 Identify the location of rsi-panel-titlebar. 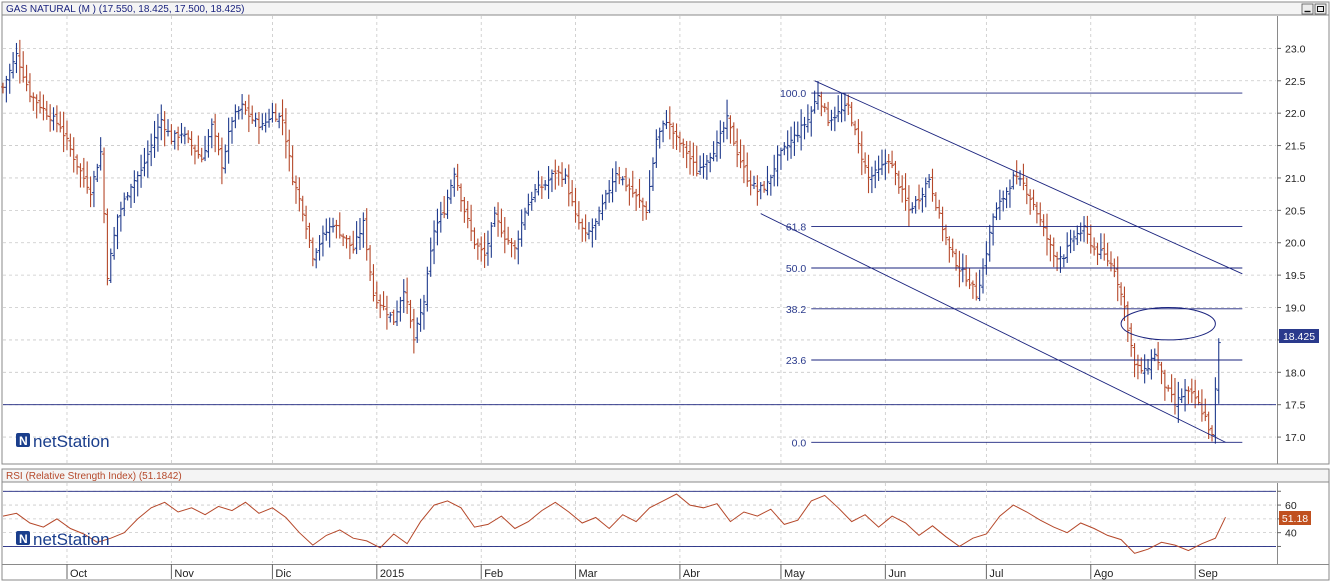
(665, 475).